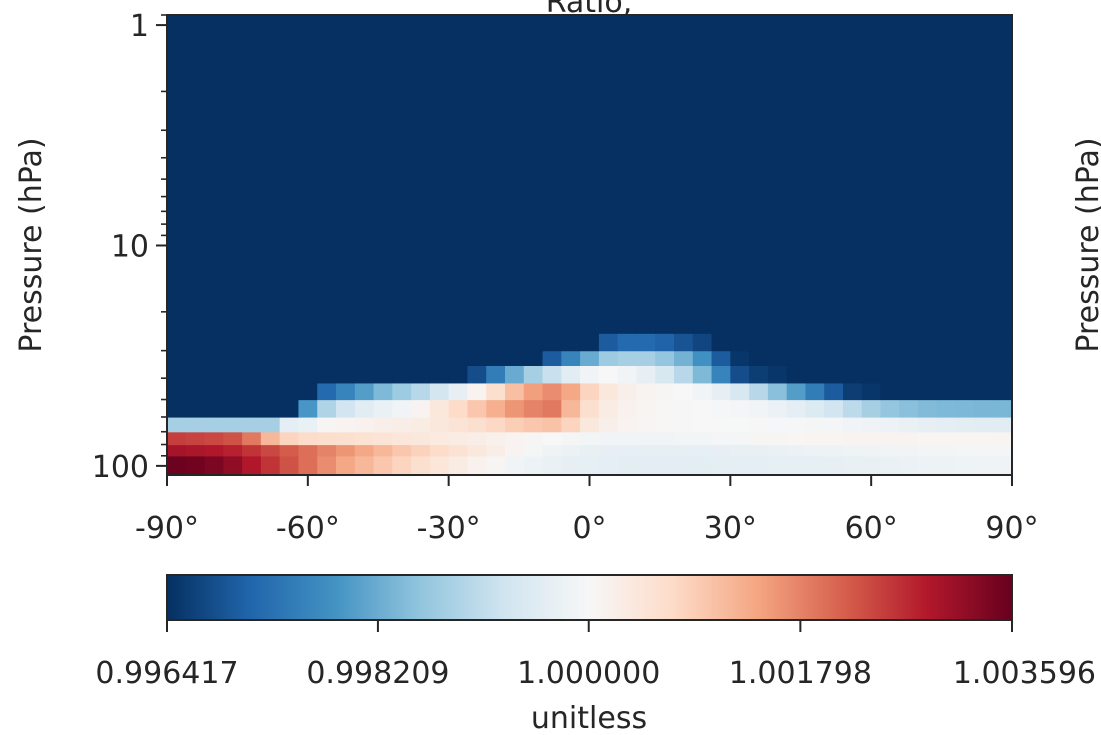 Image resolution: width=1101 pixels, height=735 pixels. I want to click on y-tick-label: 100, so click(120, 467).